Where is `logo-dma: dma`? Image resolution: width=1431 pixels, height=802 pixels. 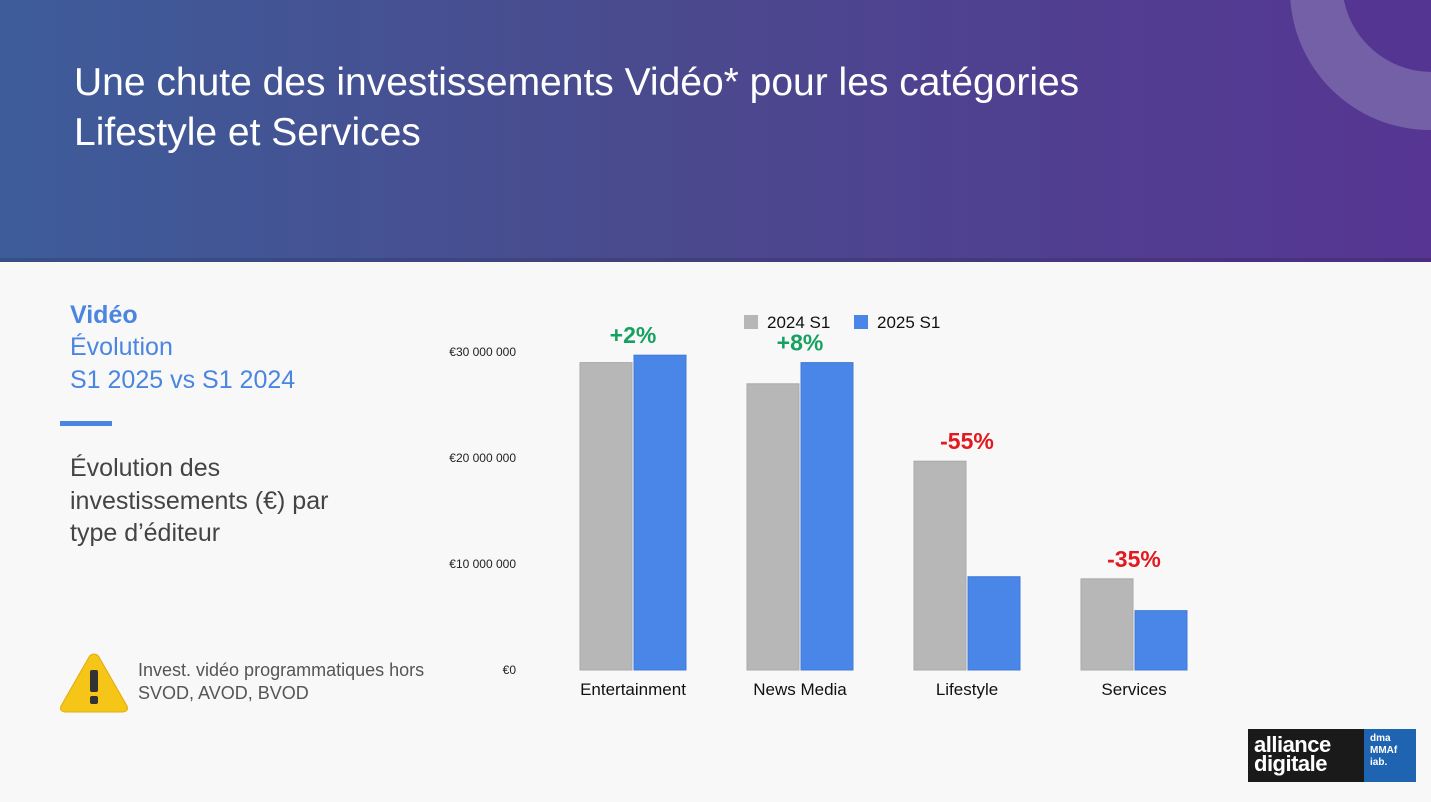
logo-dma: dma is located at coordinates (1380, 738).